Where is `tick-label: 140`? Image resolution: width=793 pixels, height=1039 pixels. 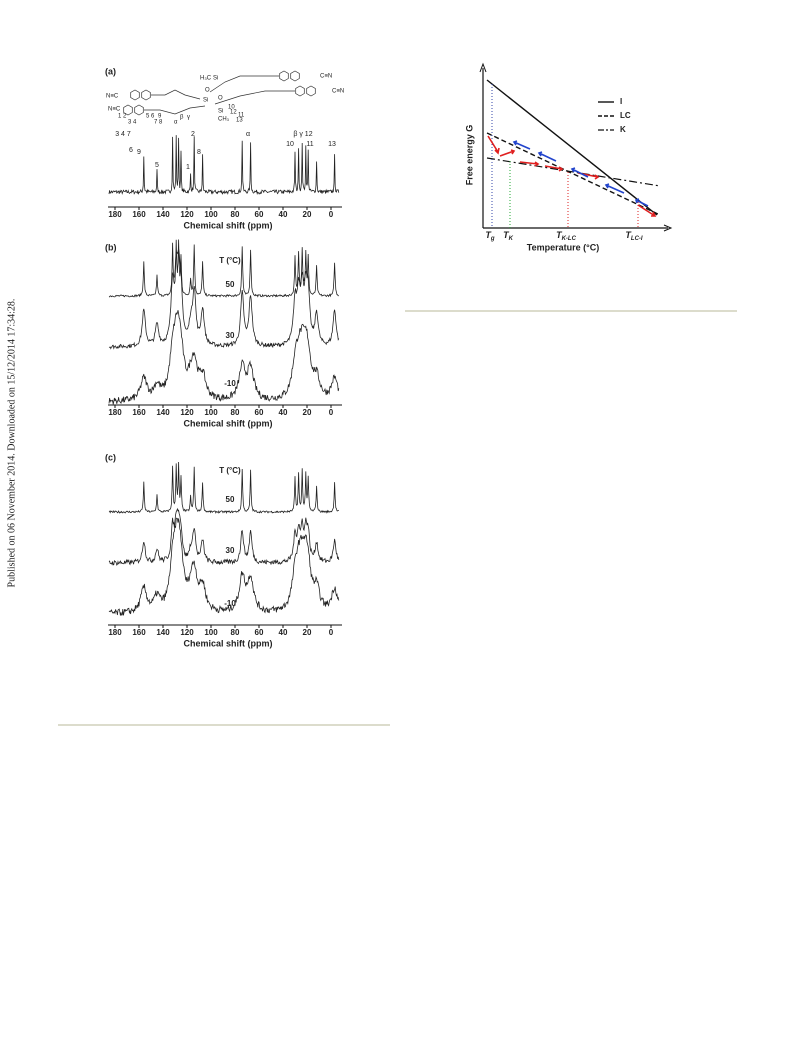 tick-label: 140 is located at coordinates (163, 214).